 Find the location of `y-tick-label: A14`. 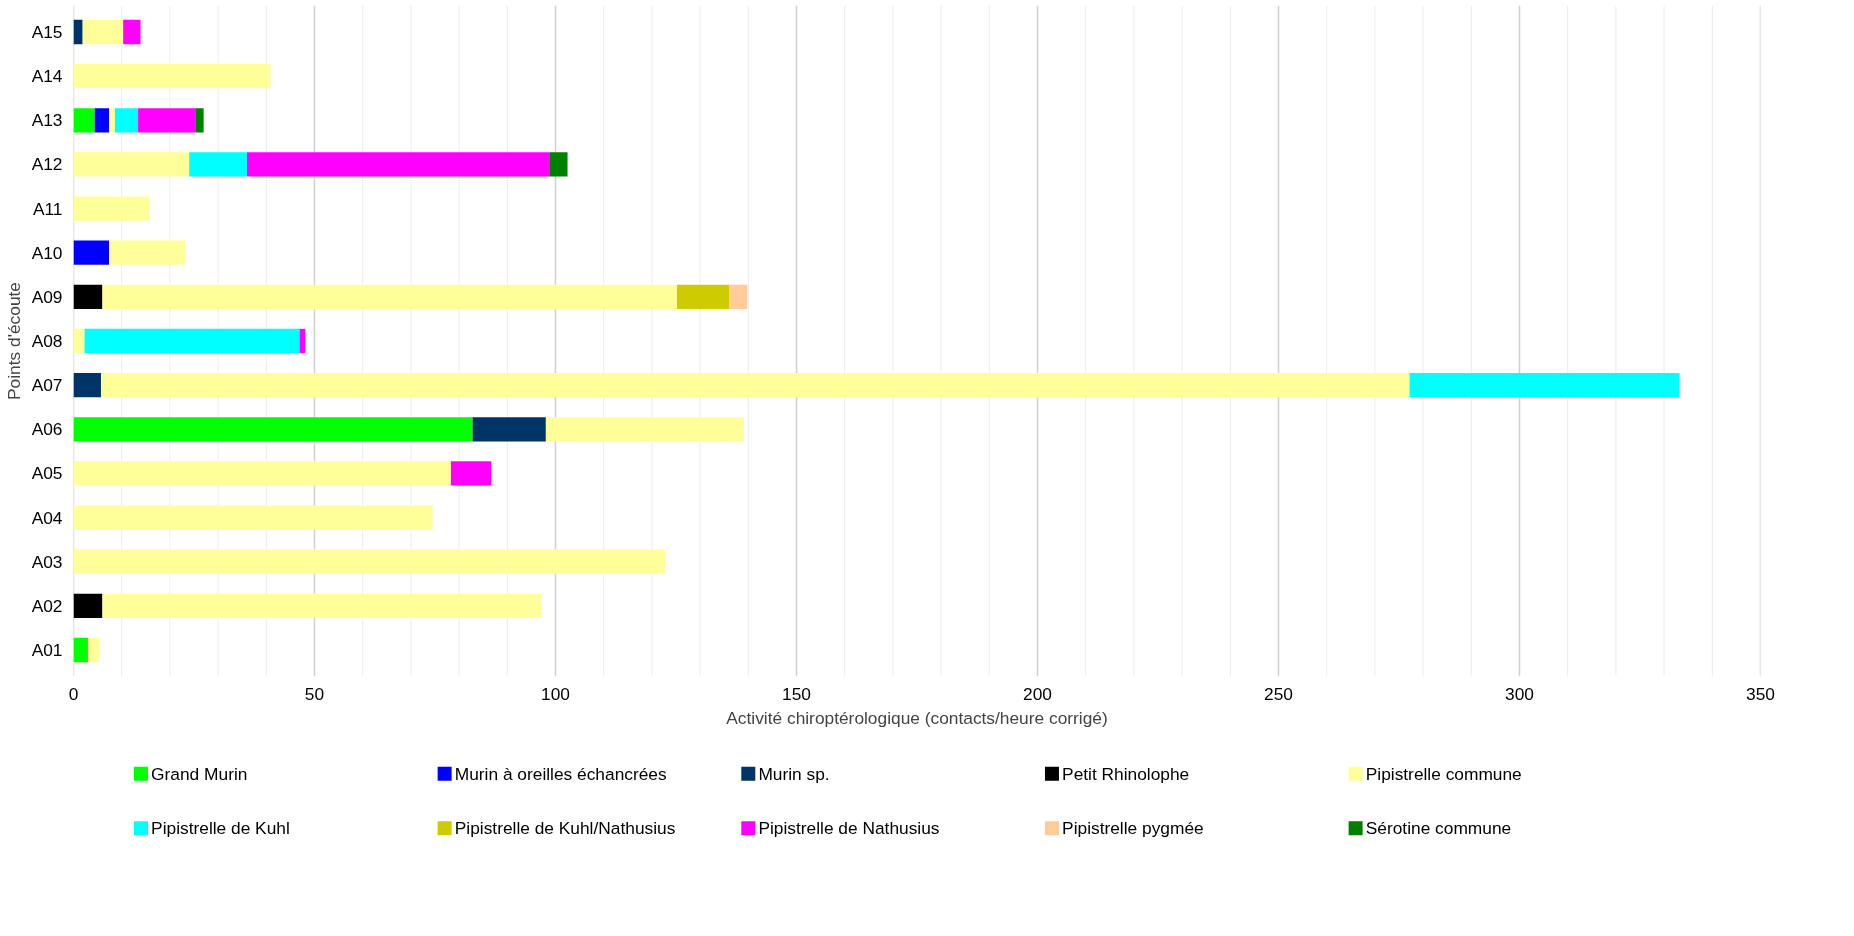

y-tick-label: A14 is located at coordinates (47, 76).